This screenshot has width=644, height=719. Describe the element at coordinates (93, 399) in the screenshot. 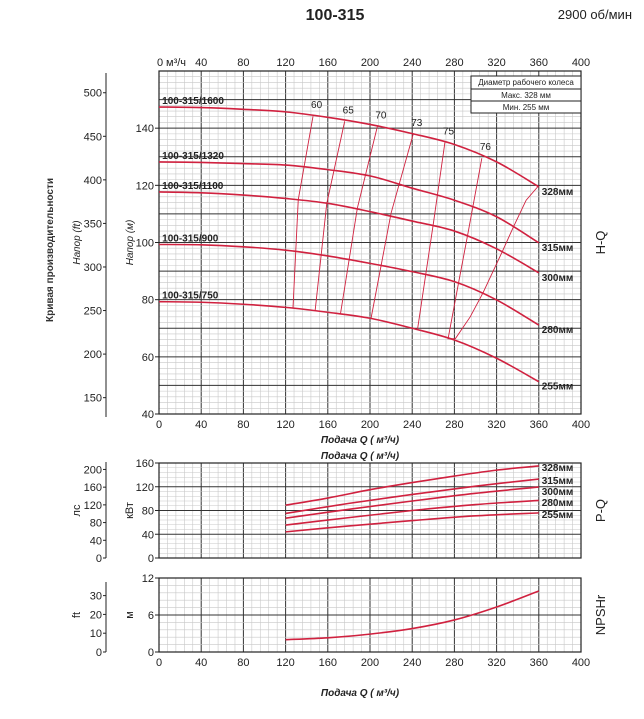

I see `y2-tick-label: 150` at that location.